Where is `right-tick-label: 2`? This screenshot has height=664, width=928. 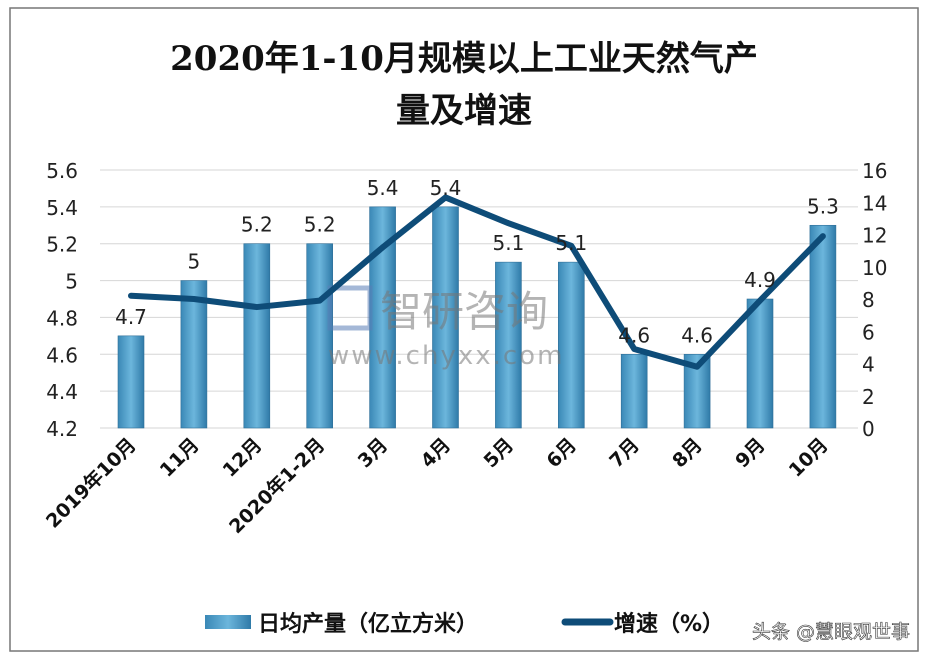
right-tick-label: 2 is located at coordinates (868, 397).